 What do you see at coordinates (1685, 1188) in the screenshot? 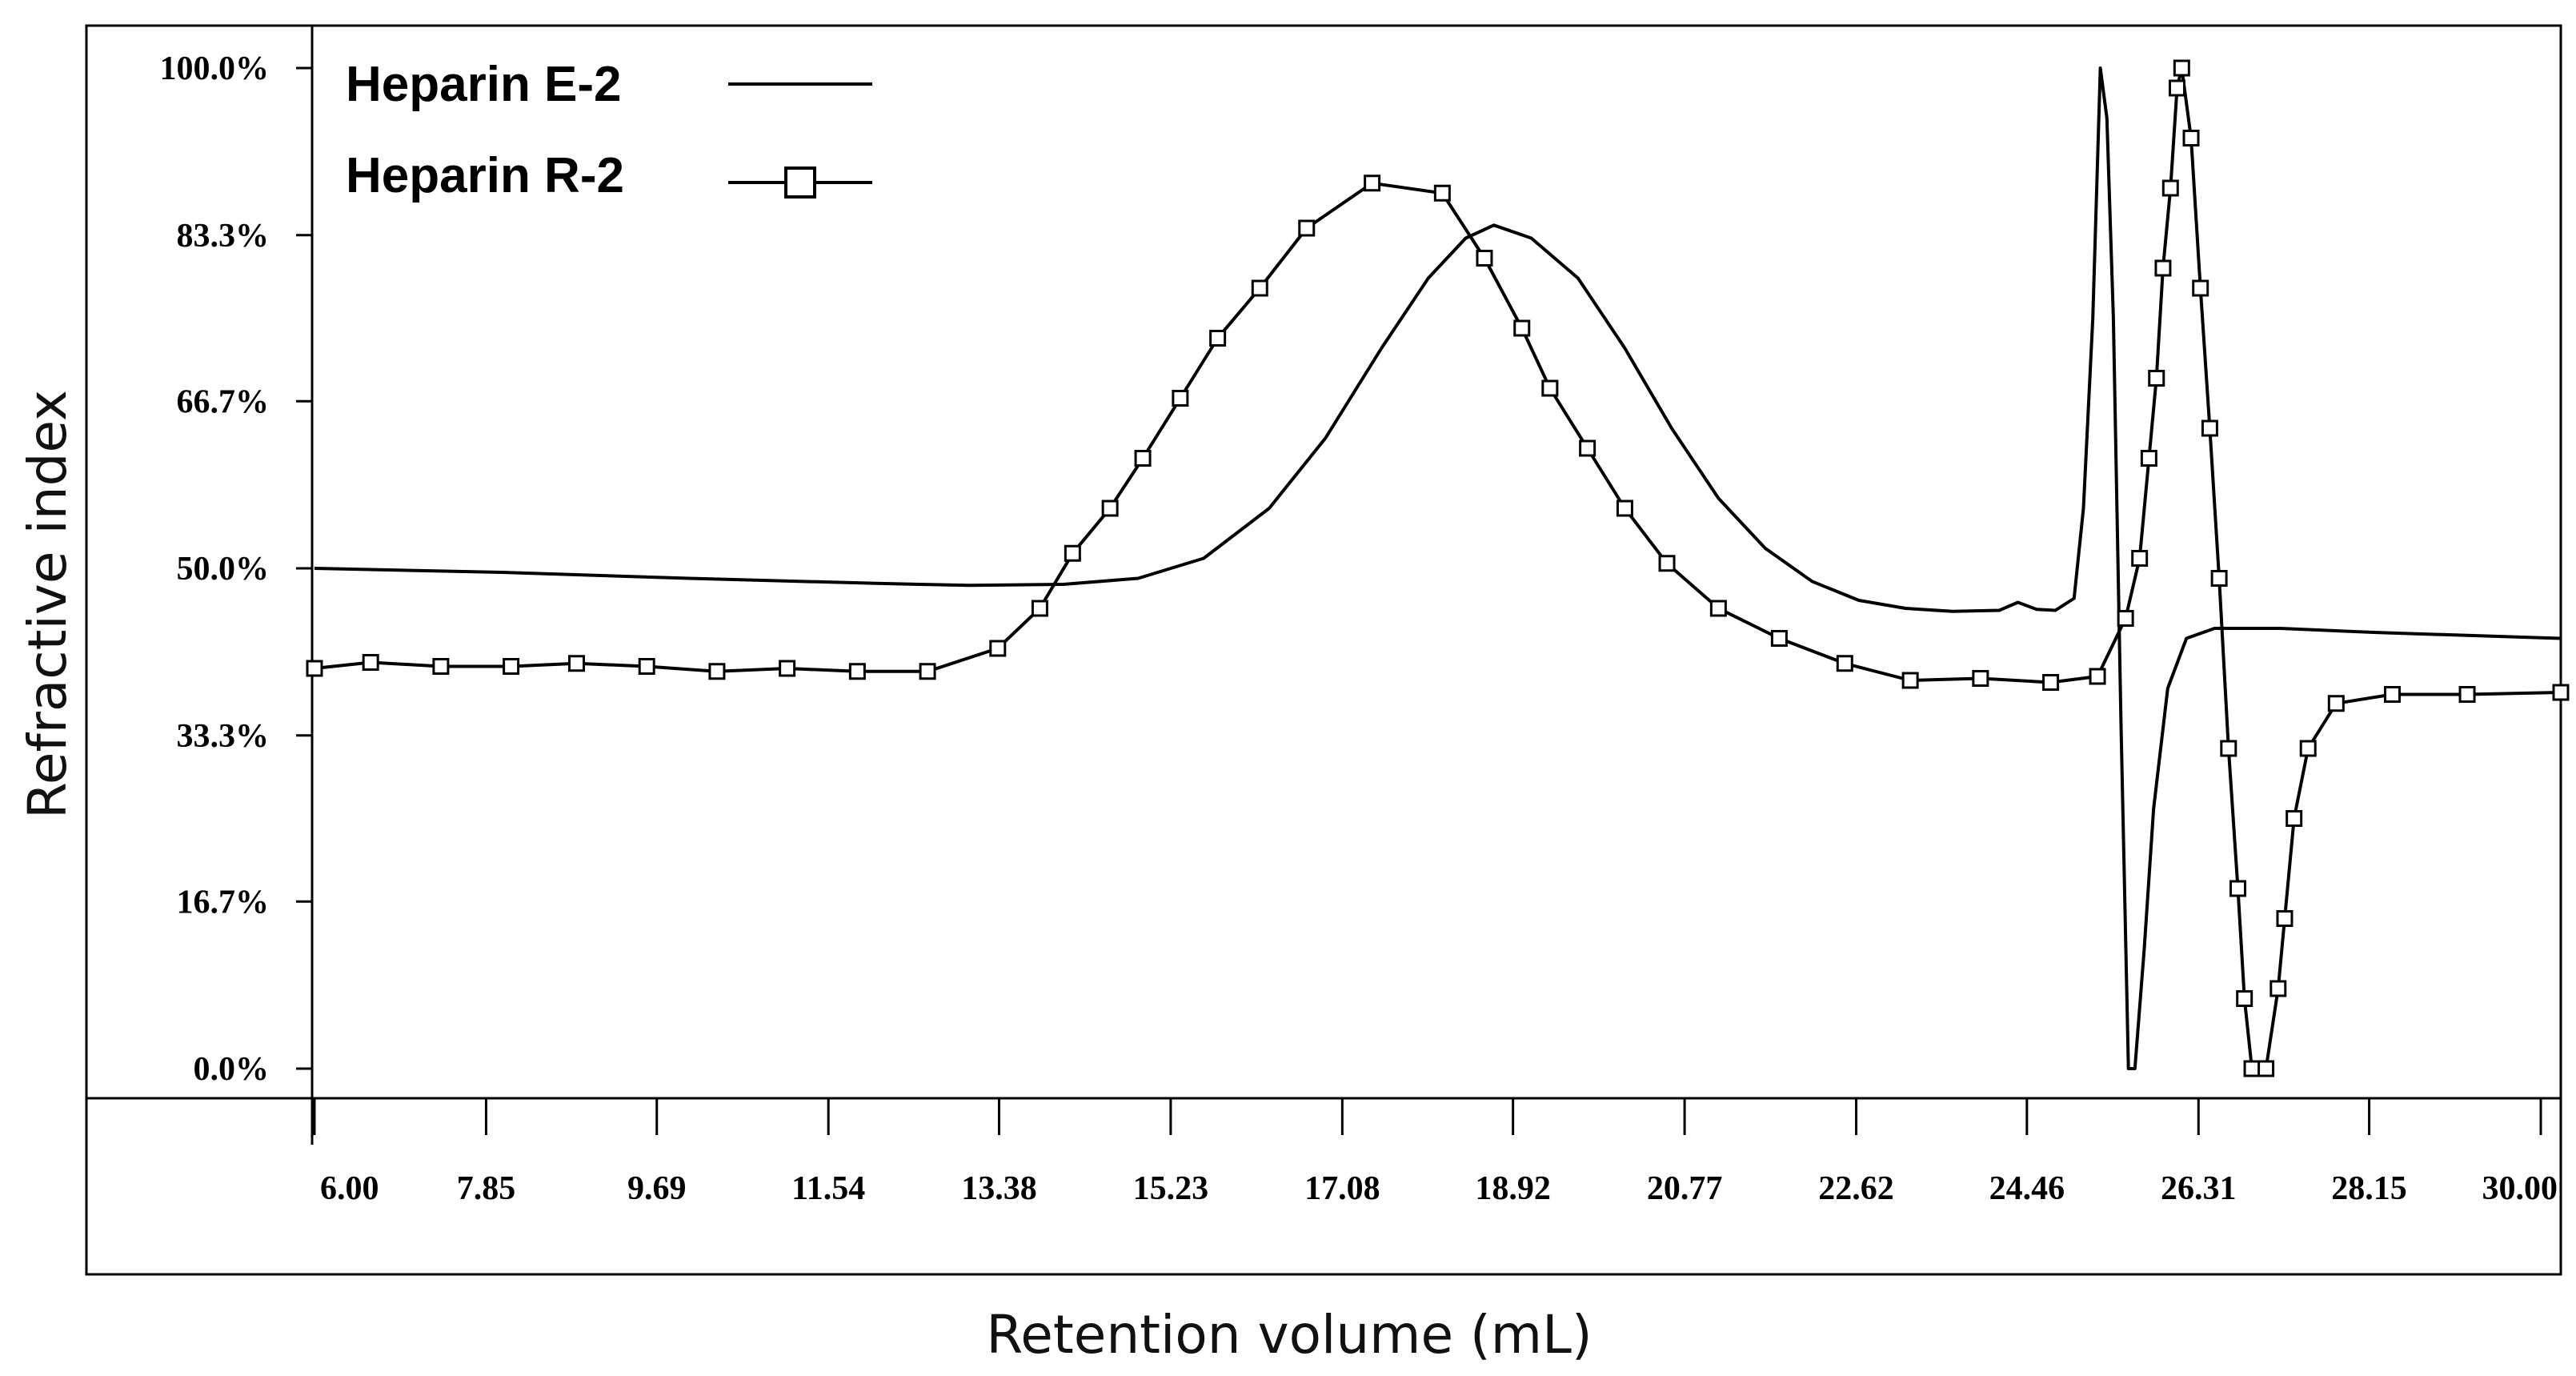
I see `x-tick-label: 20.77` at bounding box center [1685, 1188].